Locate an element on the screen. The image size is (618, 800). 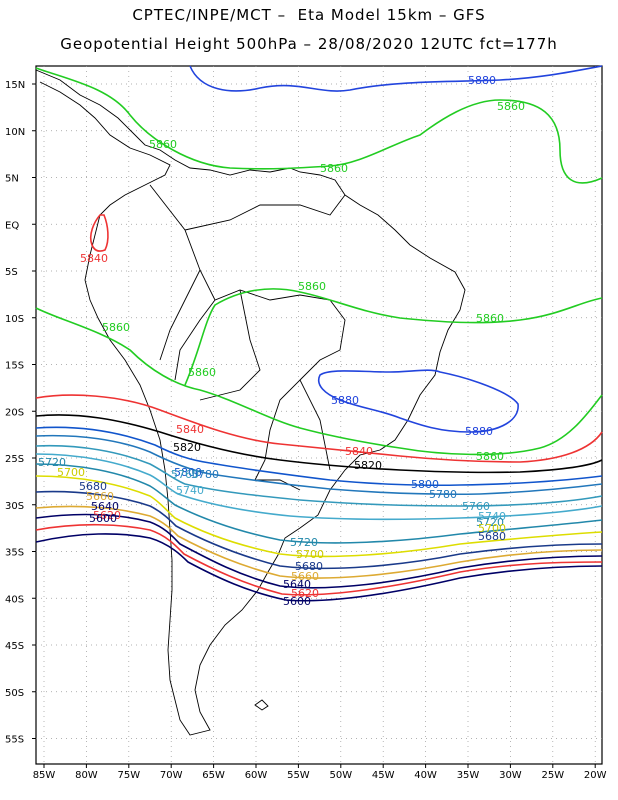
falklands is located at coordinates (261, 705).